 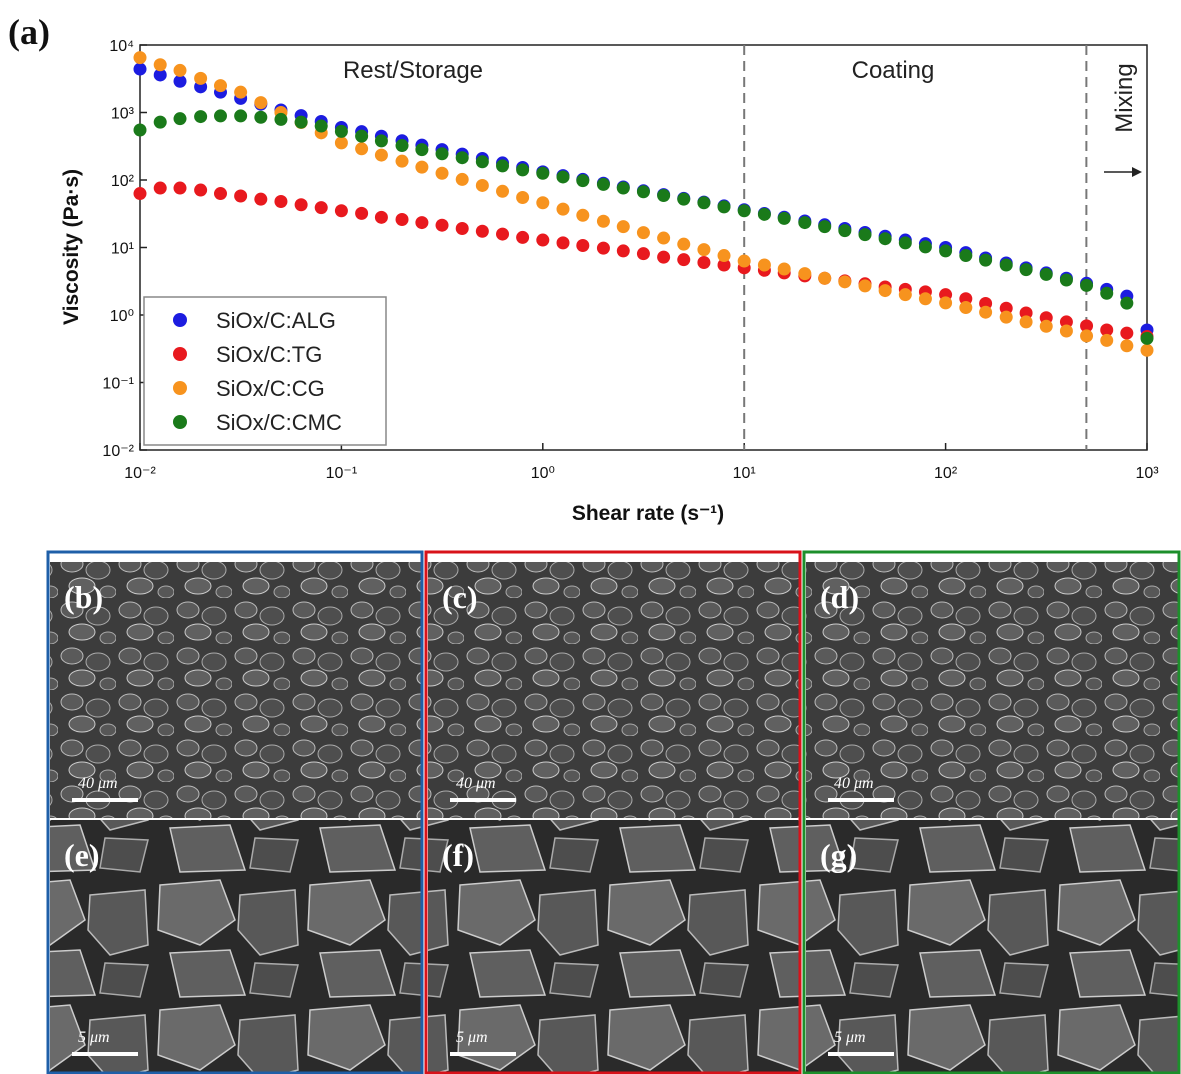 I want to click on y-tick-label: 10⁻¹, so click(x=118, y=384).